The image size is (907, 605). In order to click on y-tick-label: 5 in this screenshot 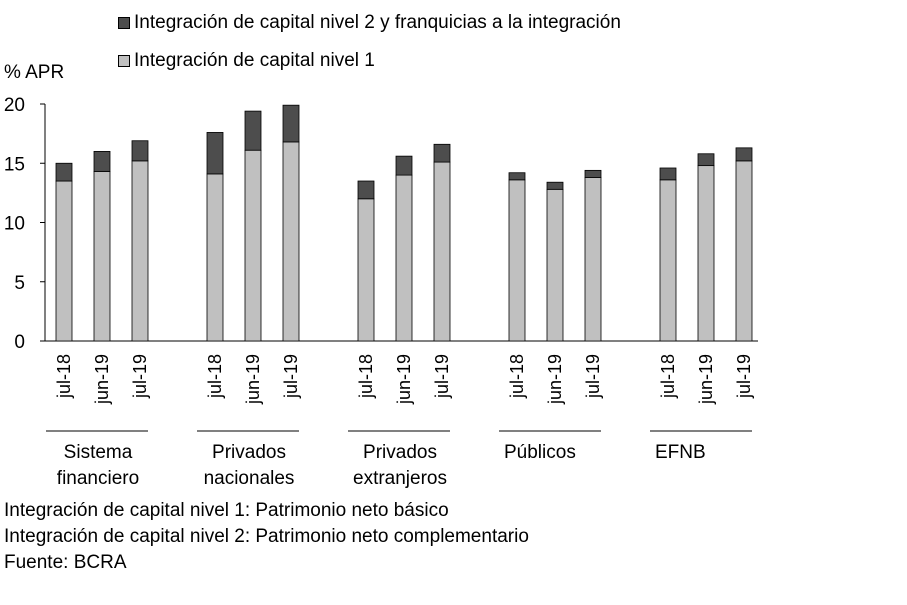, I will do `click(19, 283)`.